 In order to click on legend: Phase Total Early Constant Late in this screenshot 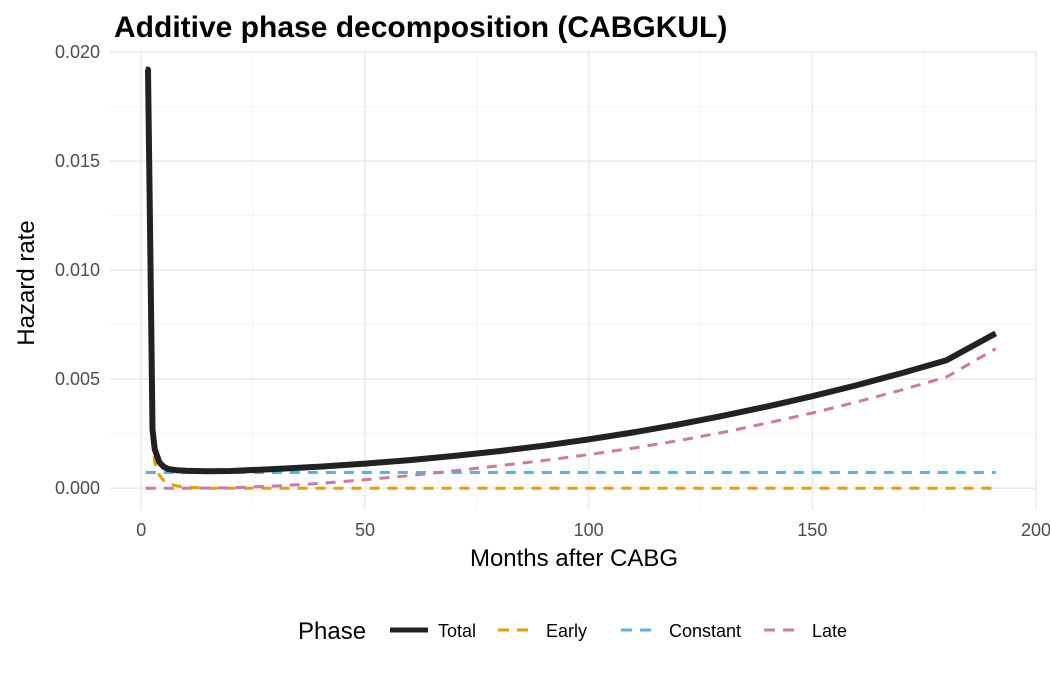, I will do `click(572, 631)`.